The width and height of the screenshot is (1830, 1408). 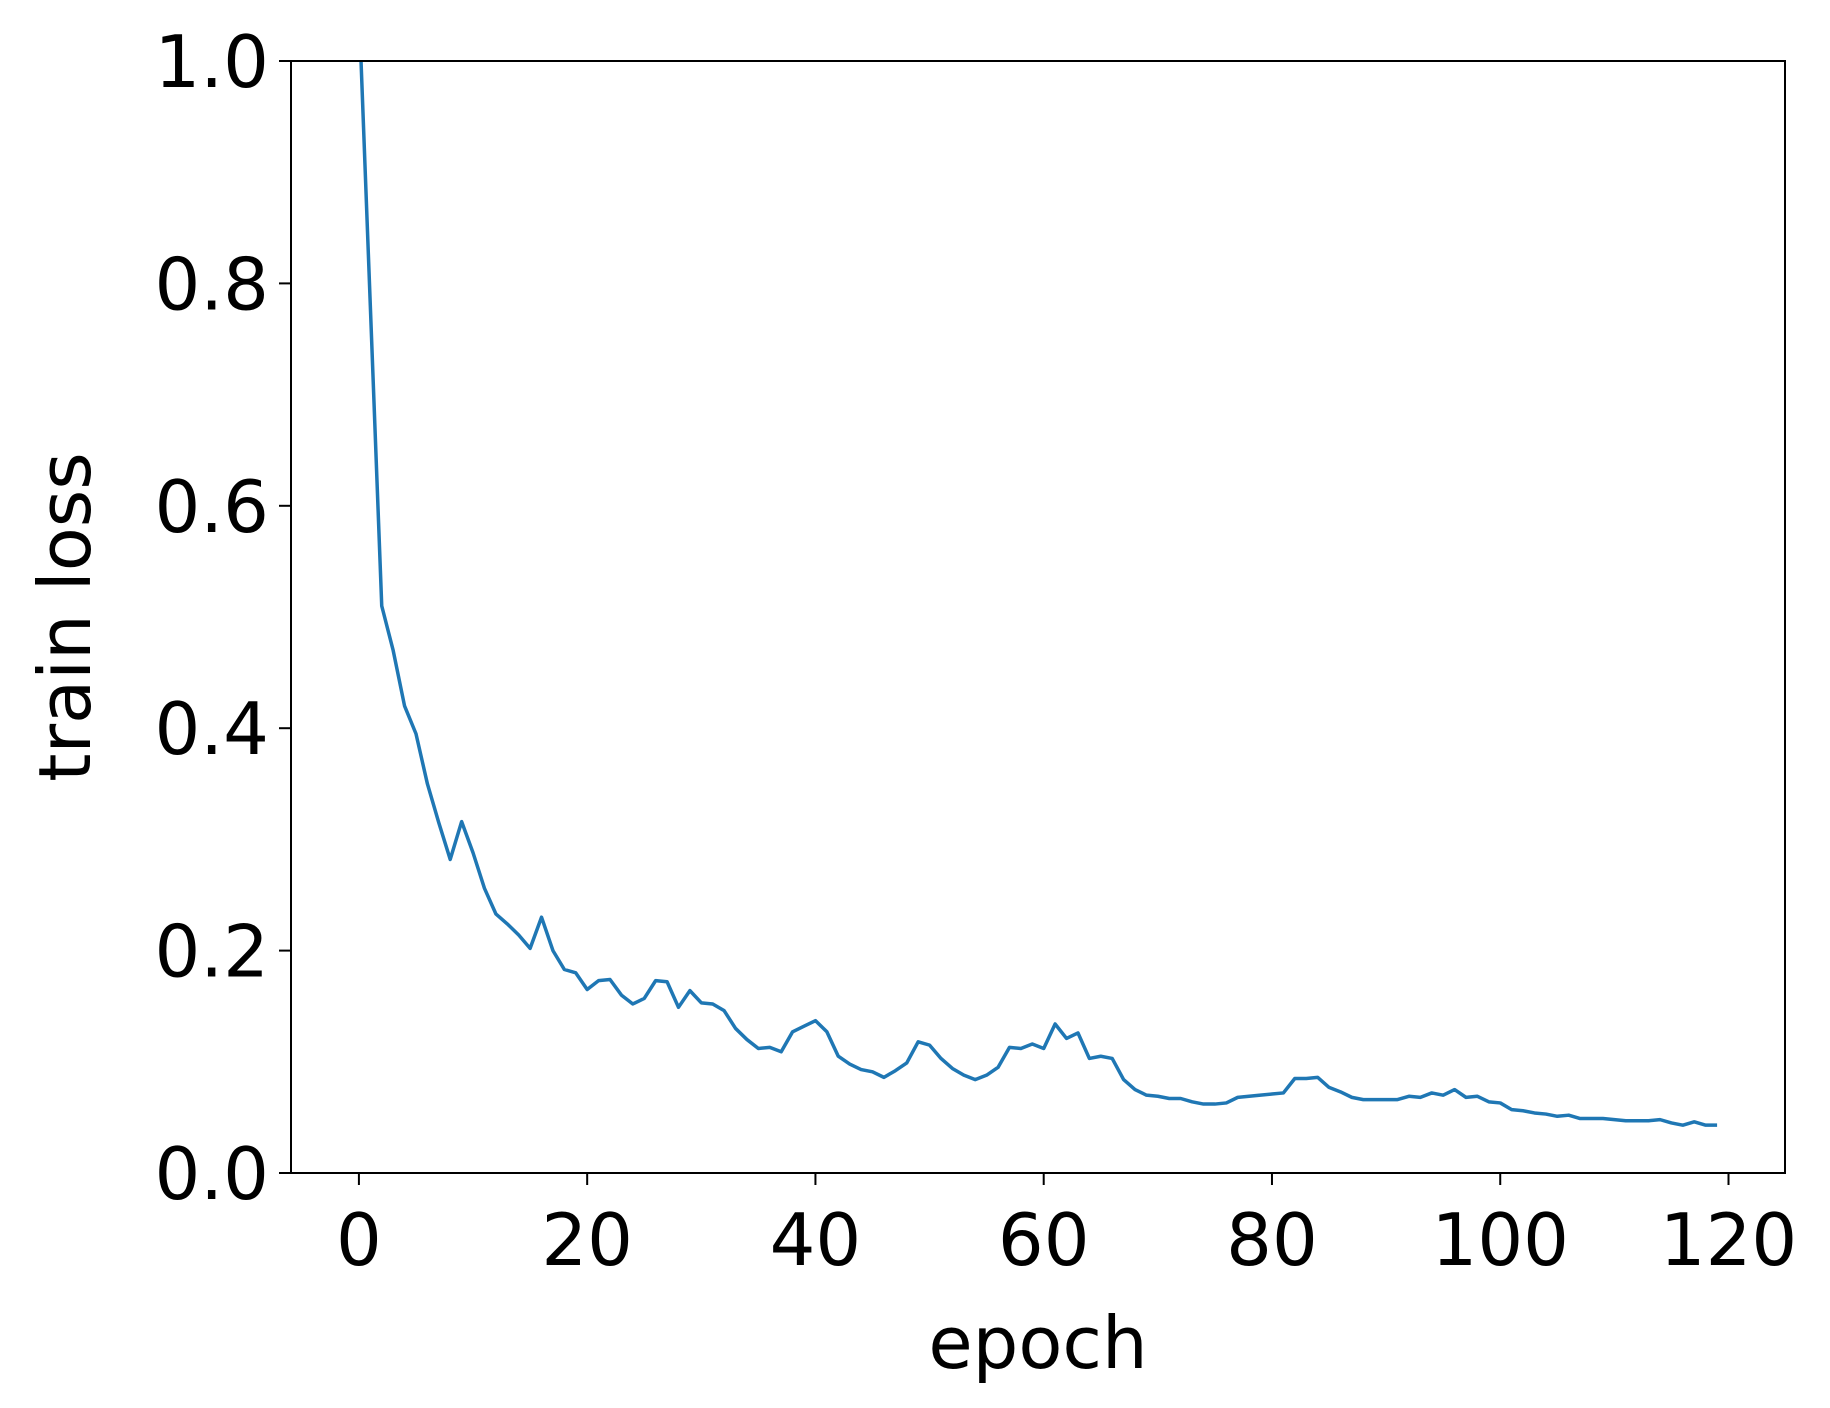 I want to click on y-tick-label: 0.6, so click(x=211, y=507).